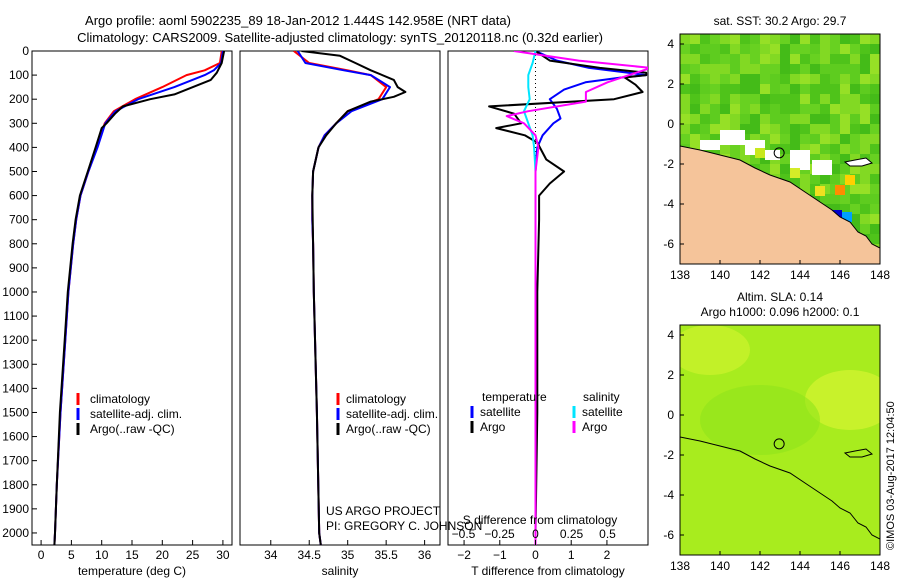 Image resolution: width=900 pixels, height=580 pixels. Describe the element at coordinates (595, 427) in the screenshot. I see `legend-label-s-argo: Argo` at that location.